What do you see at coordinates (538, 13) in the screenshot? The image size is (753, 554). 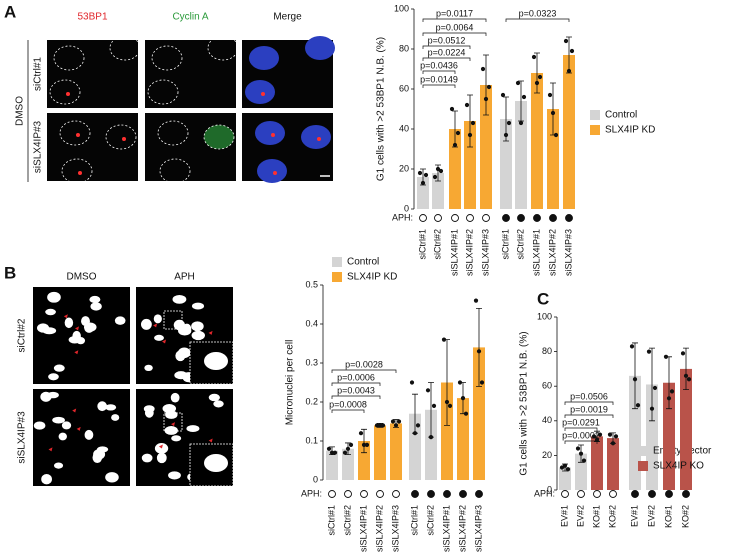 I see `p-value: p=0.0323` at bounding box center [538, 13].